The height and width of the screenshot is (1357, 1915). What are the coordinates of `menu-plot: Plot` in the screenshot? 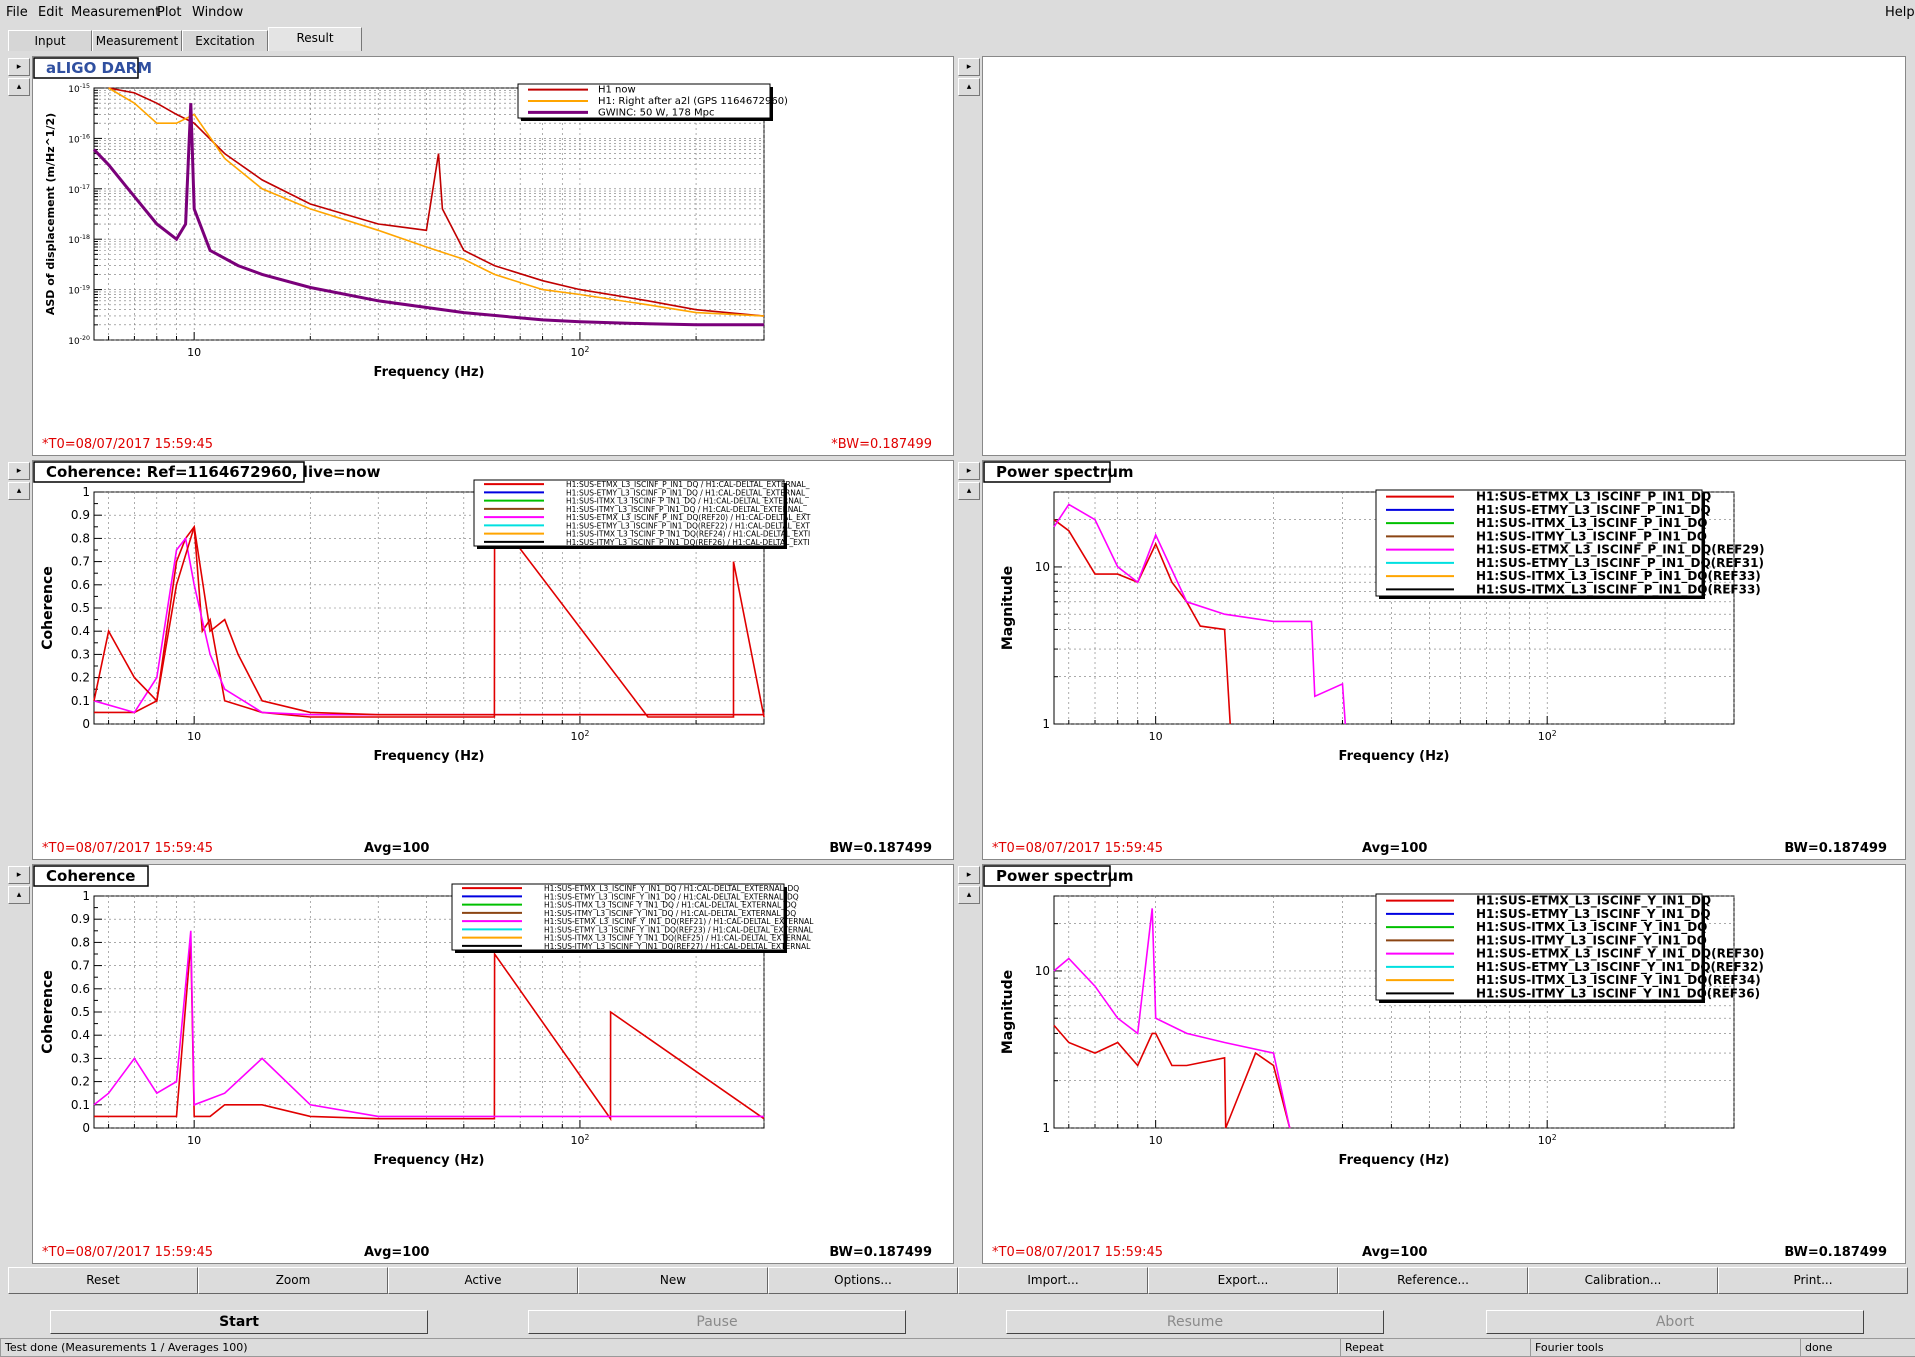 It's located at (169, 12).